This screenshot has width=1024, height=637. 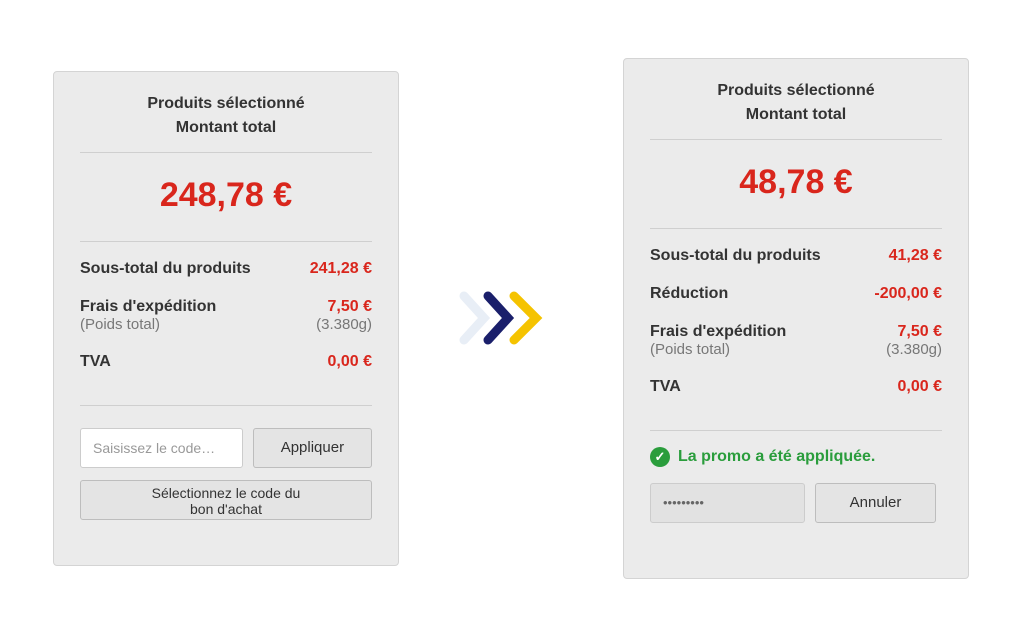 I want to click on row-value: 241,28 €, so click(x=341, y=269).